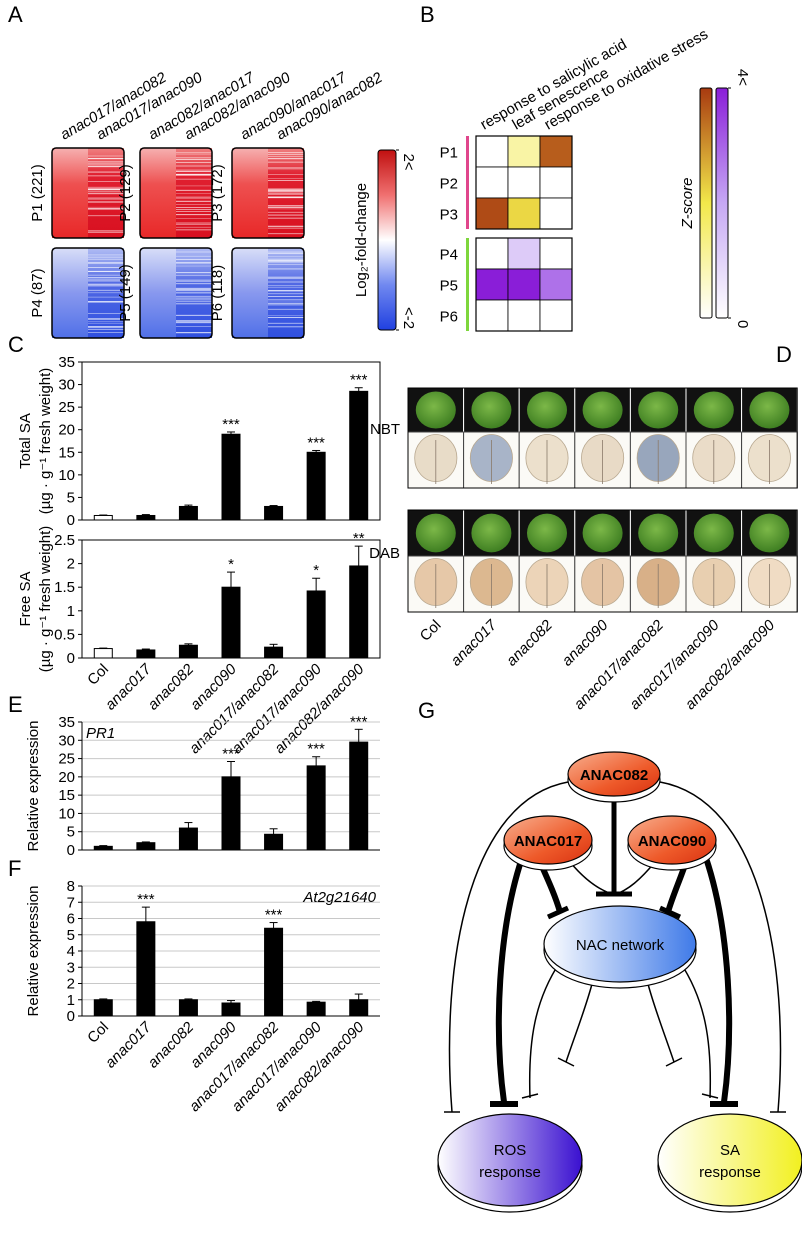 This screenshot has width=802, height=1259. I want to click on panel-letter: C, so click(16, 344).